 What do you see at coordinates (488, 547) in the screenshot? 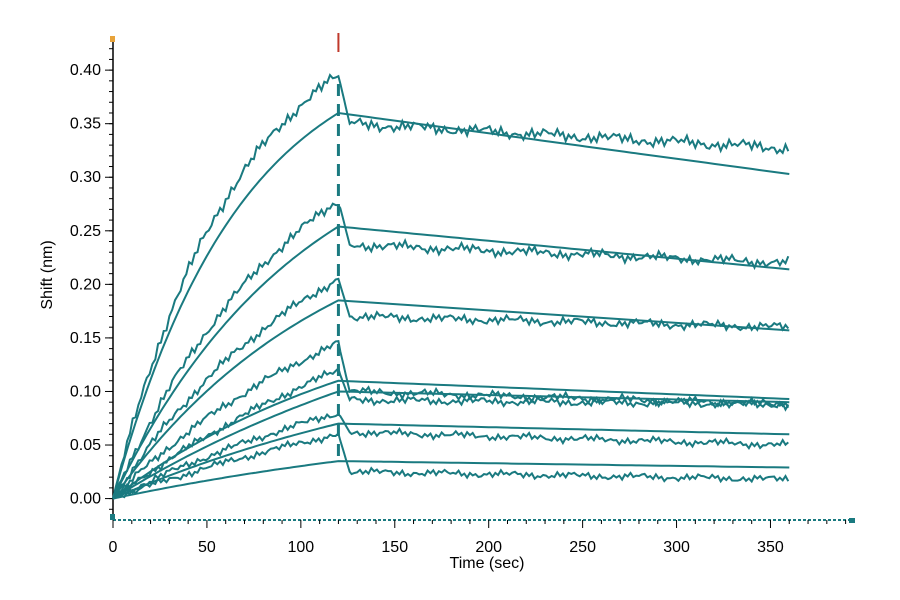
I see `x-tick-label: 200` at bounding box center [488, 547].